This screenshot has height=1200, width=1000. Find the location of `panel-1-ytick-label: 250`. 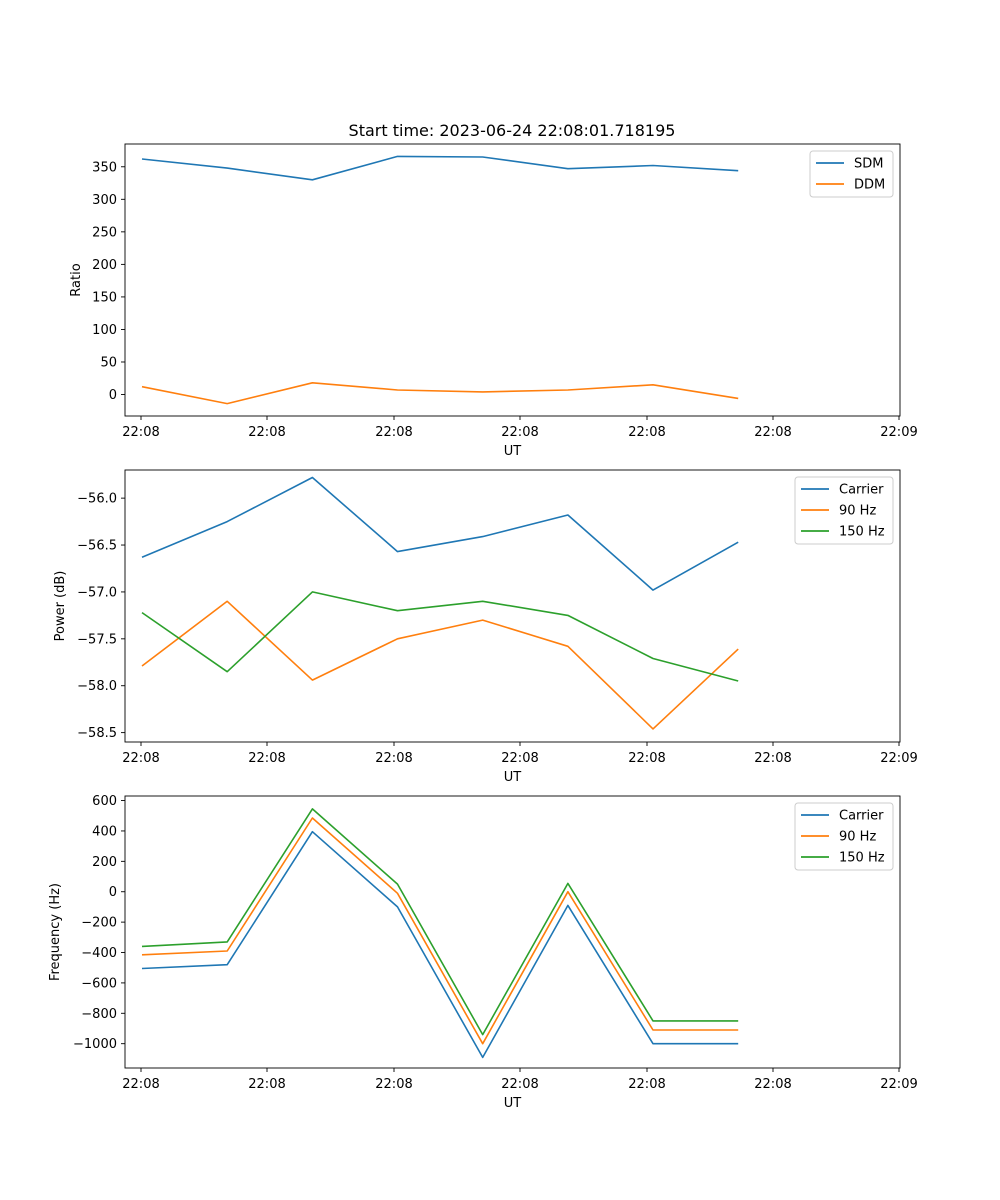

panel-1-ytick-label: 250 is located at coordinates (104, 232).